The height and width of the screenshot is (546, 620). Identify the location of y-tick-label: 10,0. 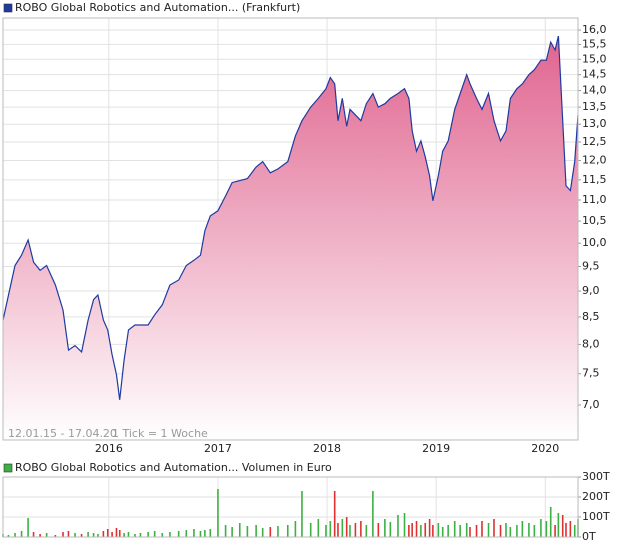
(594, 242).